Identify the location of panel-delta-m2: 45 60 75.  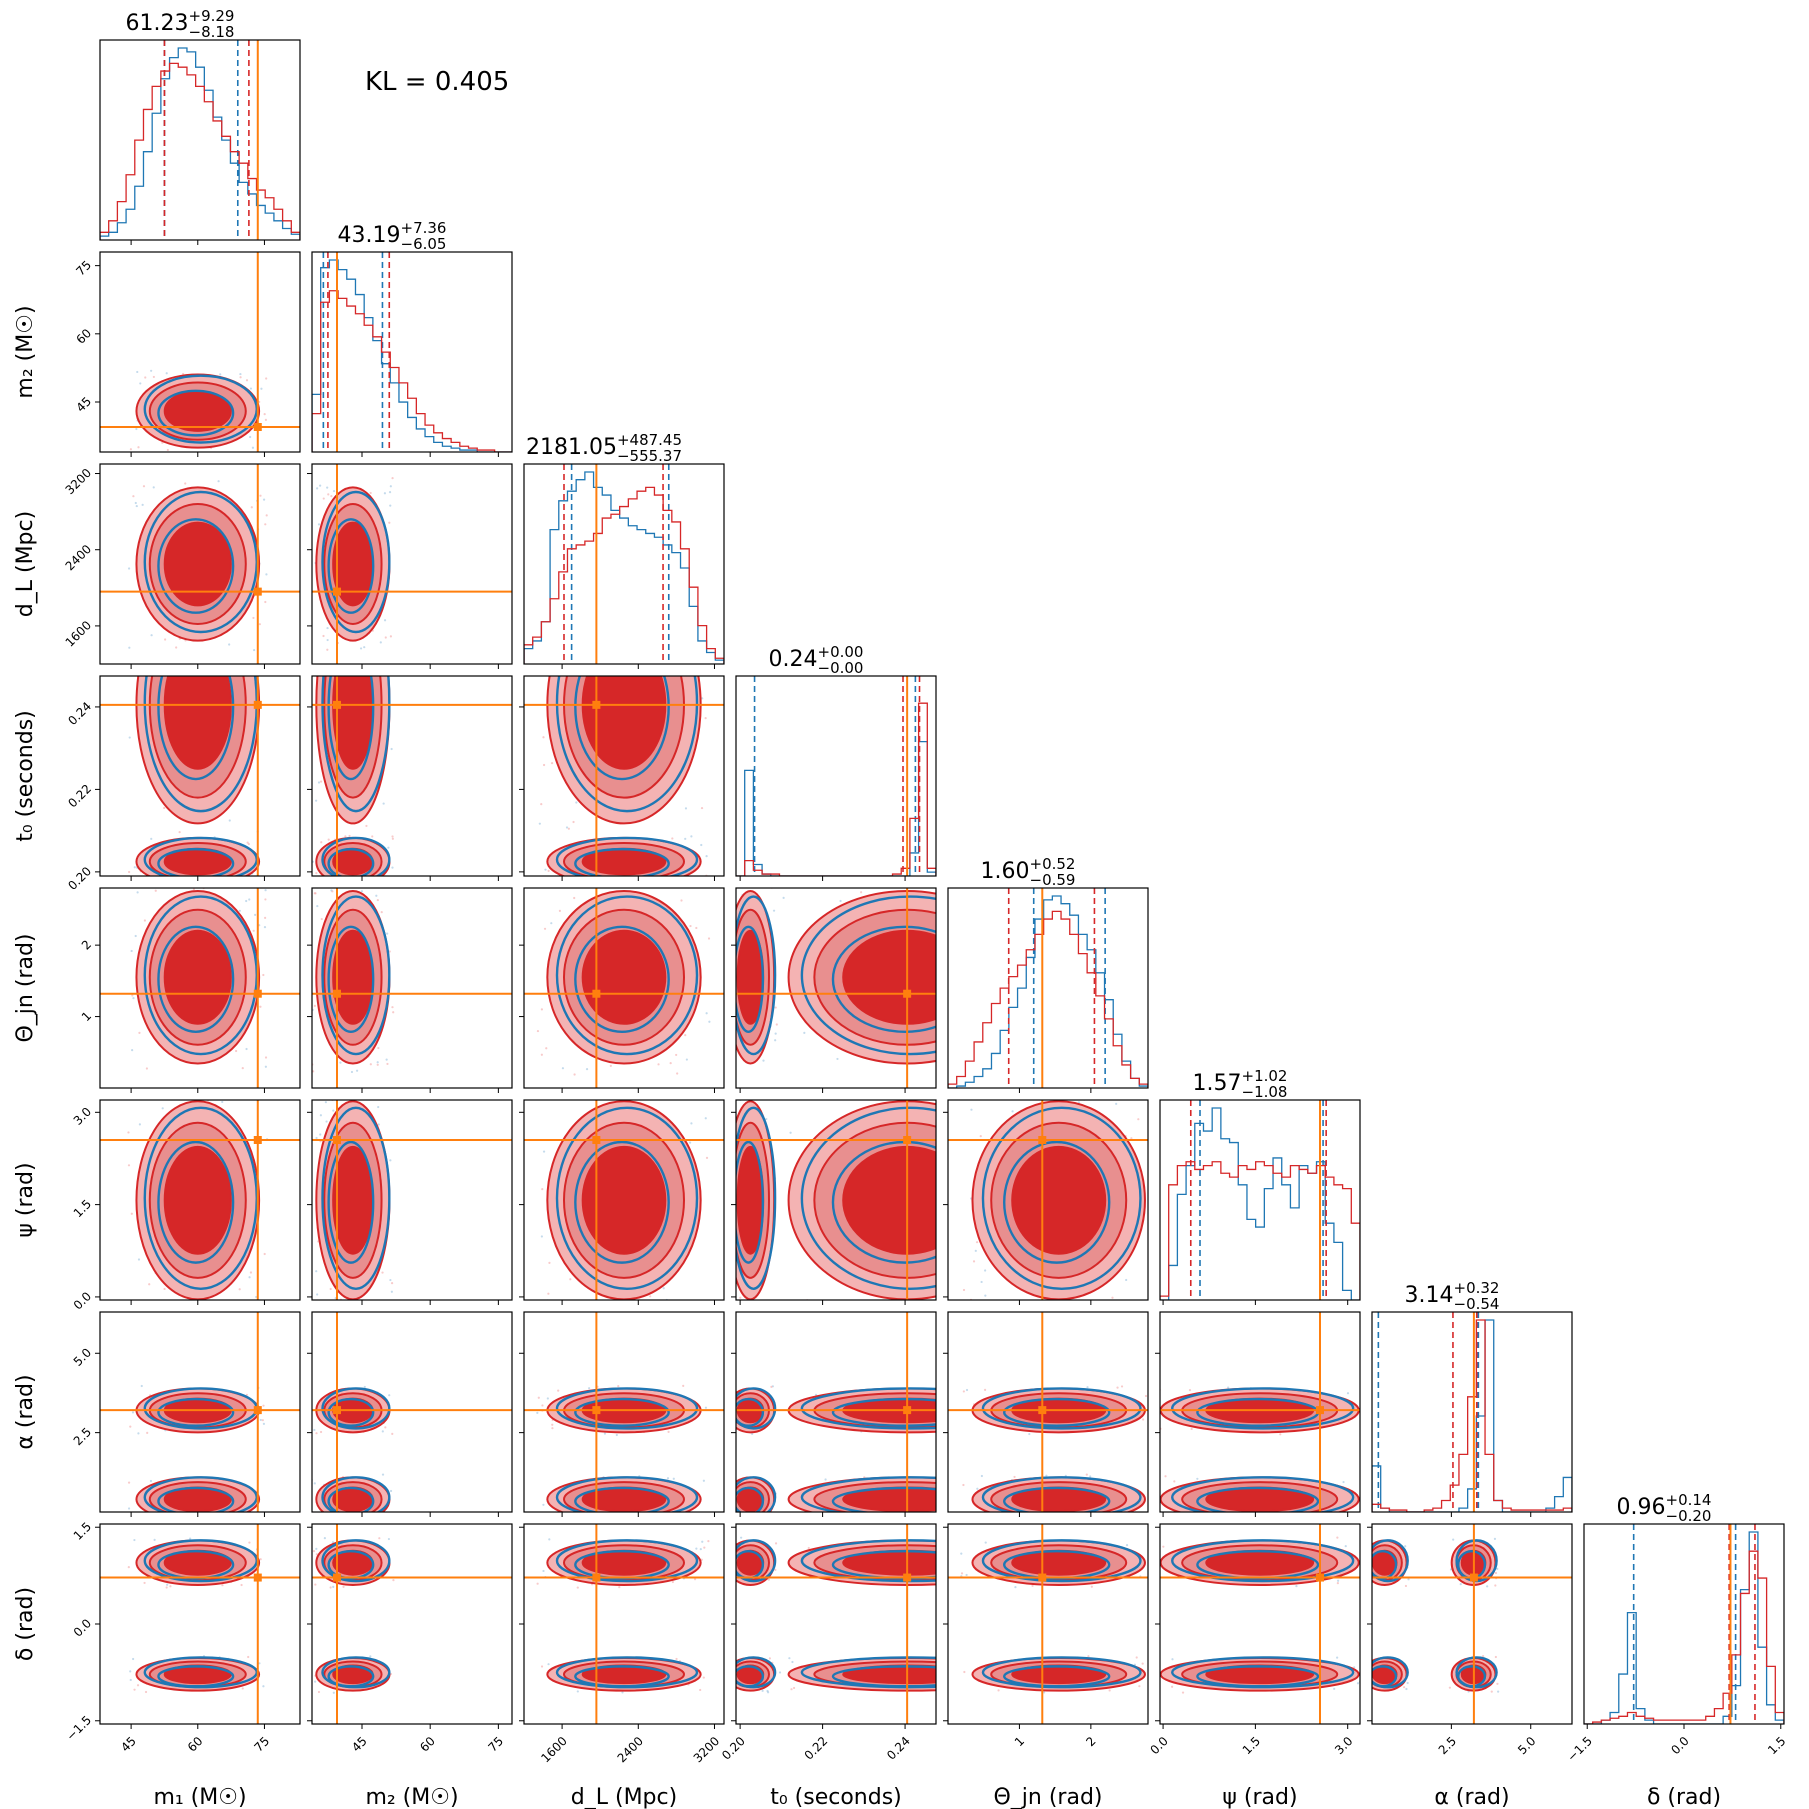
(410, 1639).